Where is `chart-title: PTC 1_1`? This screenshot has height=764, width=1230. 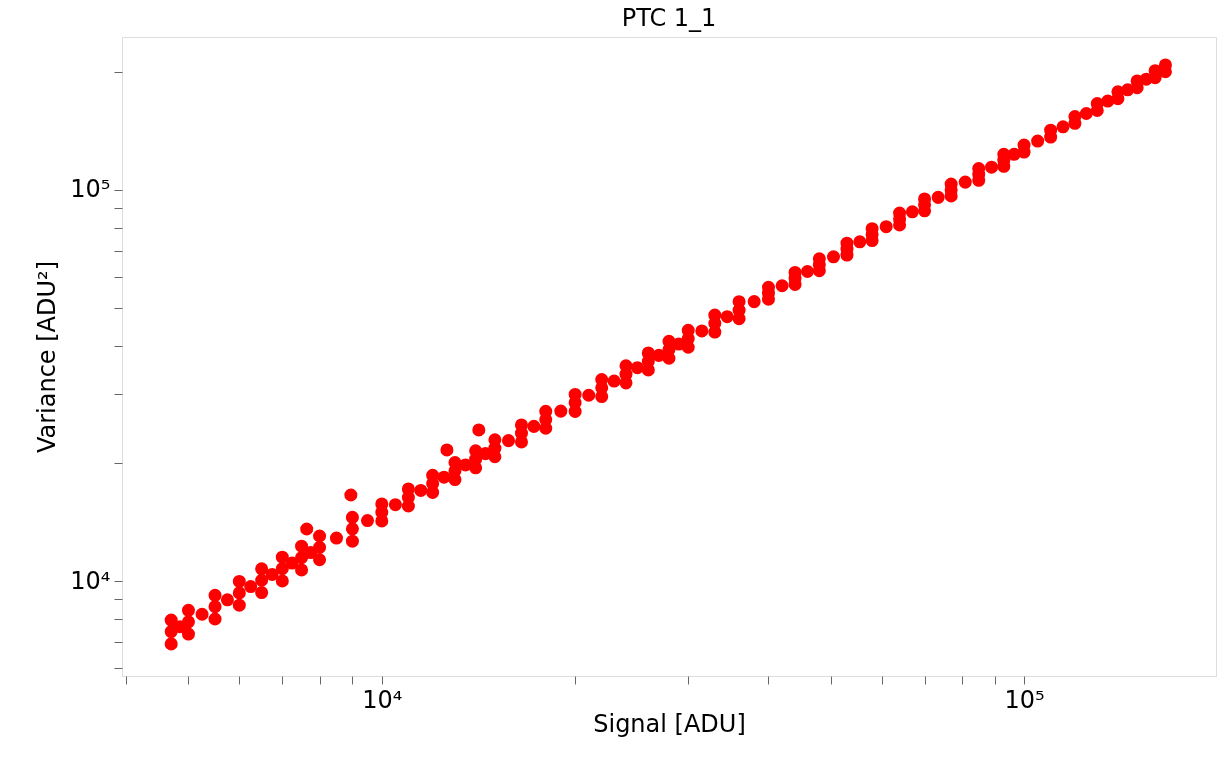
chart-title: PTC 1_1 is located at coordinates (669, 18).